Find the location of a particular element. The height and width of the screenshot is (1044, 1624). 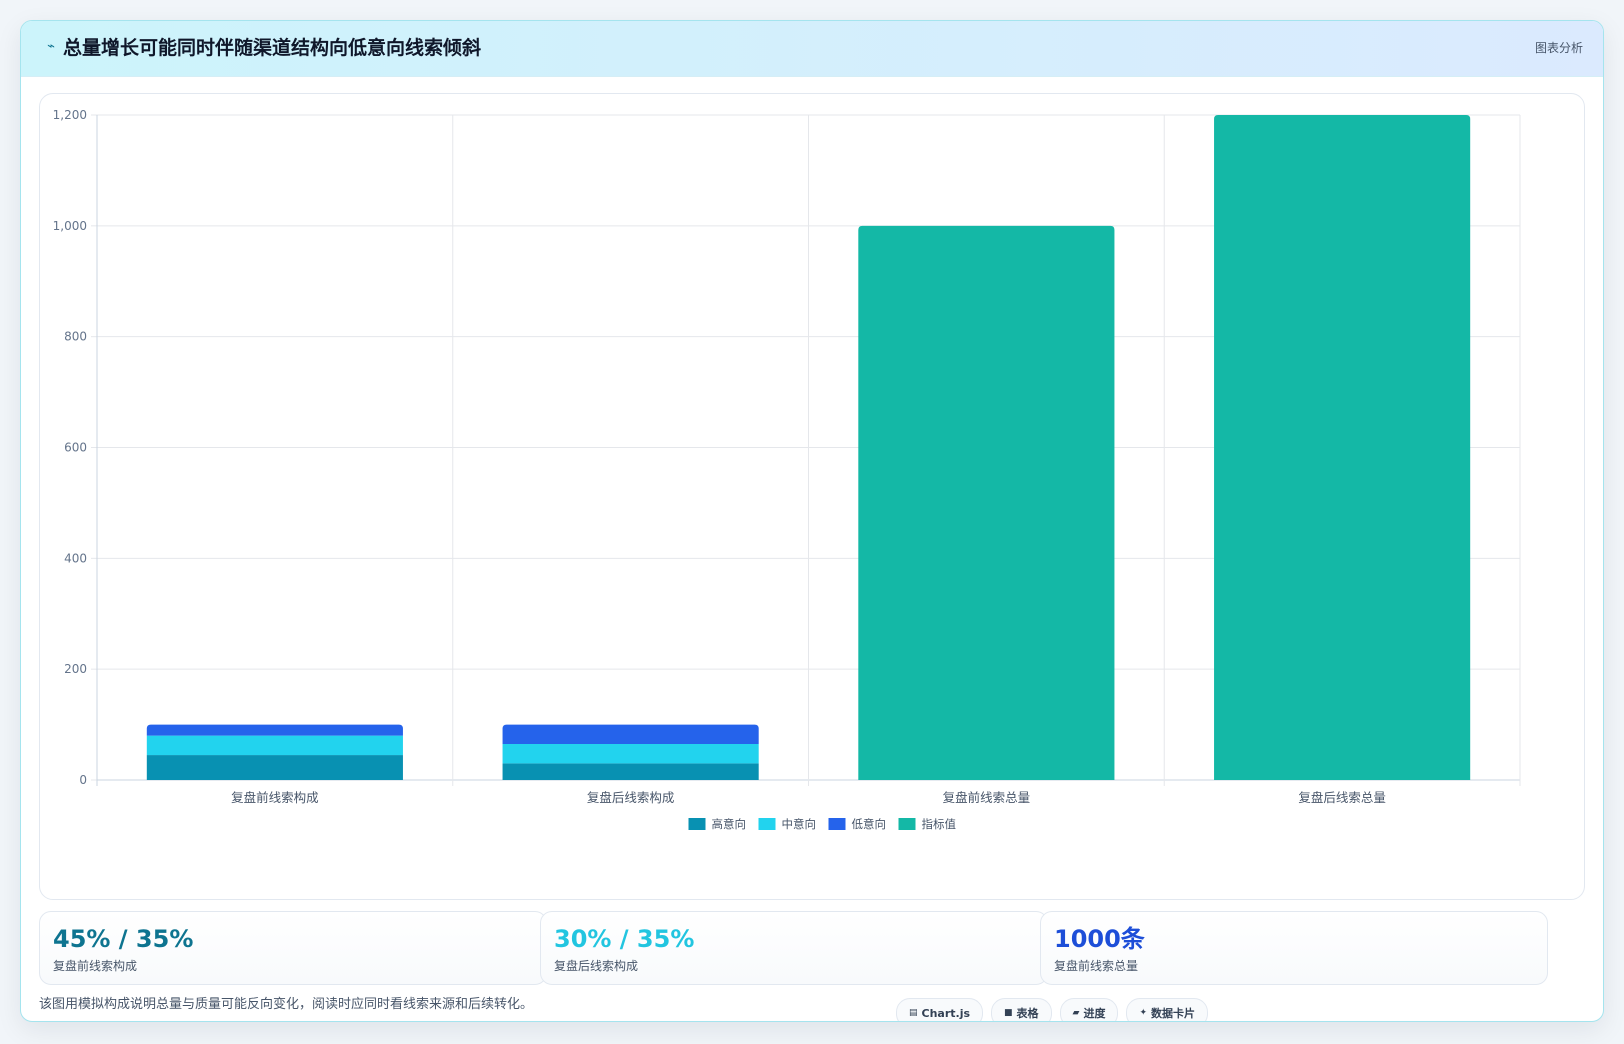

kpi-label: 复盘前线索构成 is located at coordinates (95, 966).